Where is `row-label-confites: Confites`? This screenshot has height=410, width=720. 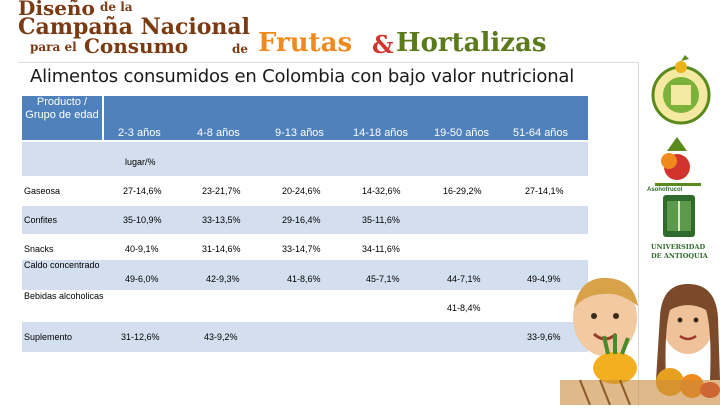 row-label-confites: Confites is located at coordinates (41, 220).